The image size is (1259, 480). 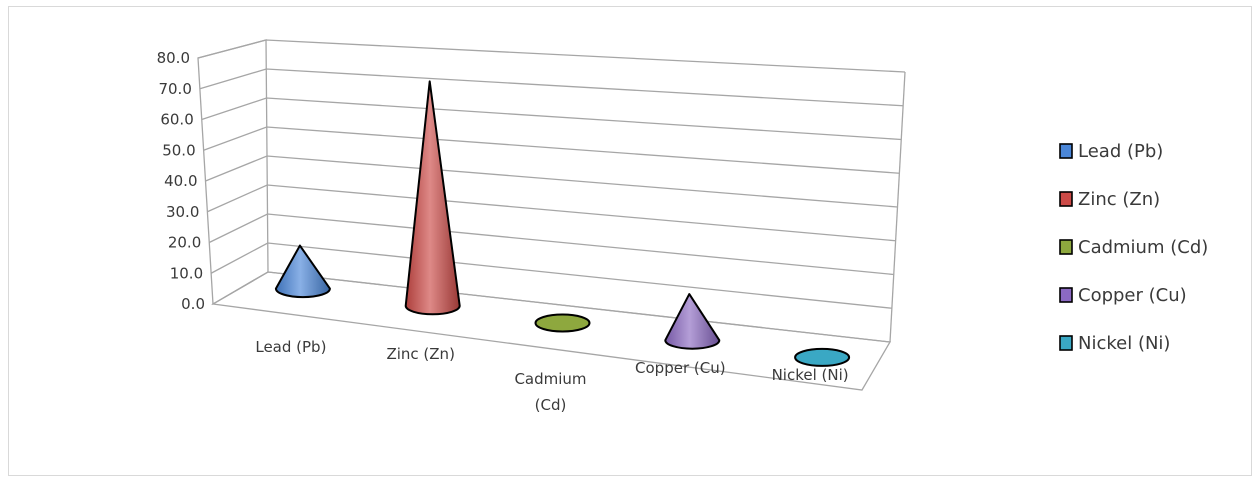 What do you see at coordinates (680, 368) in the screenshot?
I see `x-tick-label: Copper (Cu)` at bounding box center [680, 368].